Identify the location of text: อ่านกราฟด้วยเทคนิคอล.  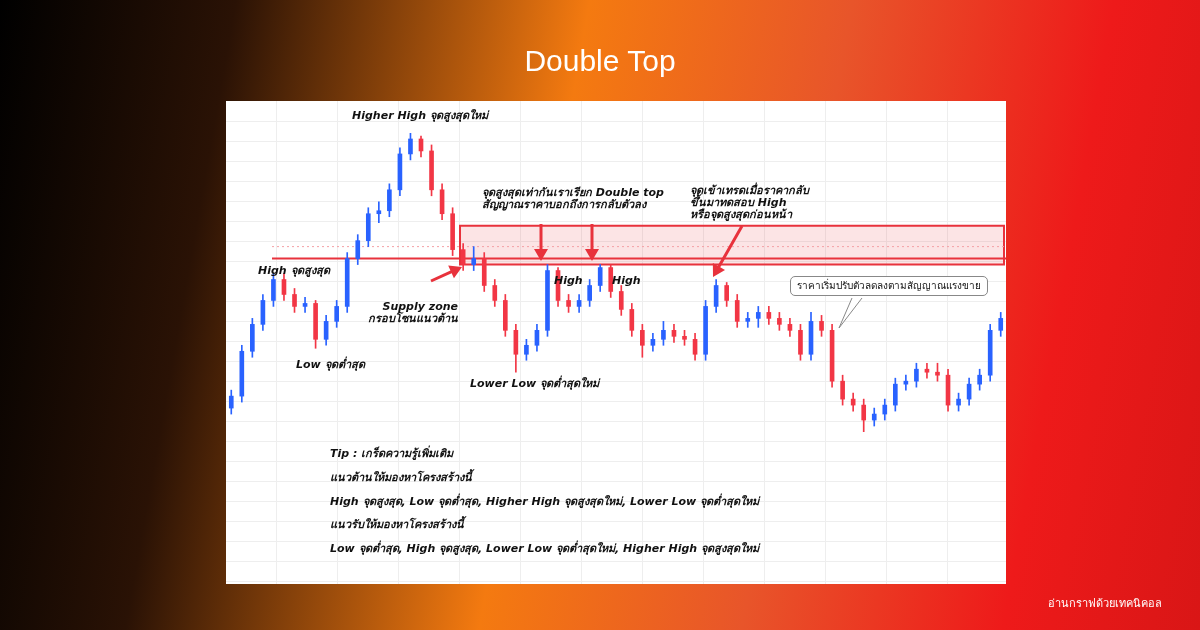
(1105, 603).